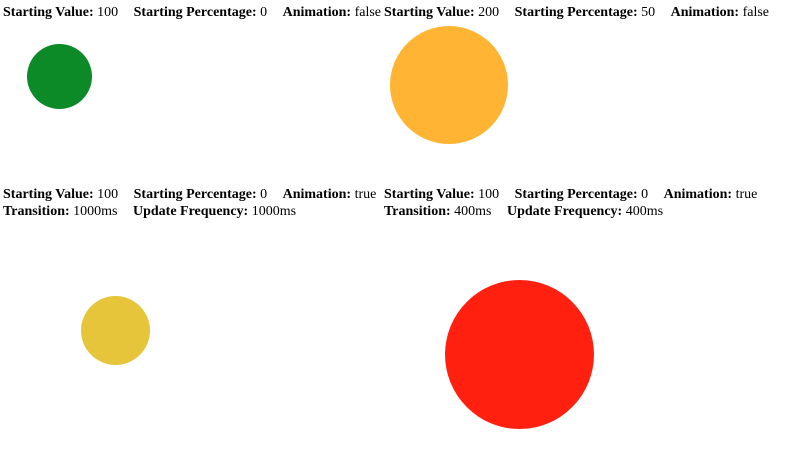  I want to click on starting-value-field: Starting Value: 200, so click(441, 12).